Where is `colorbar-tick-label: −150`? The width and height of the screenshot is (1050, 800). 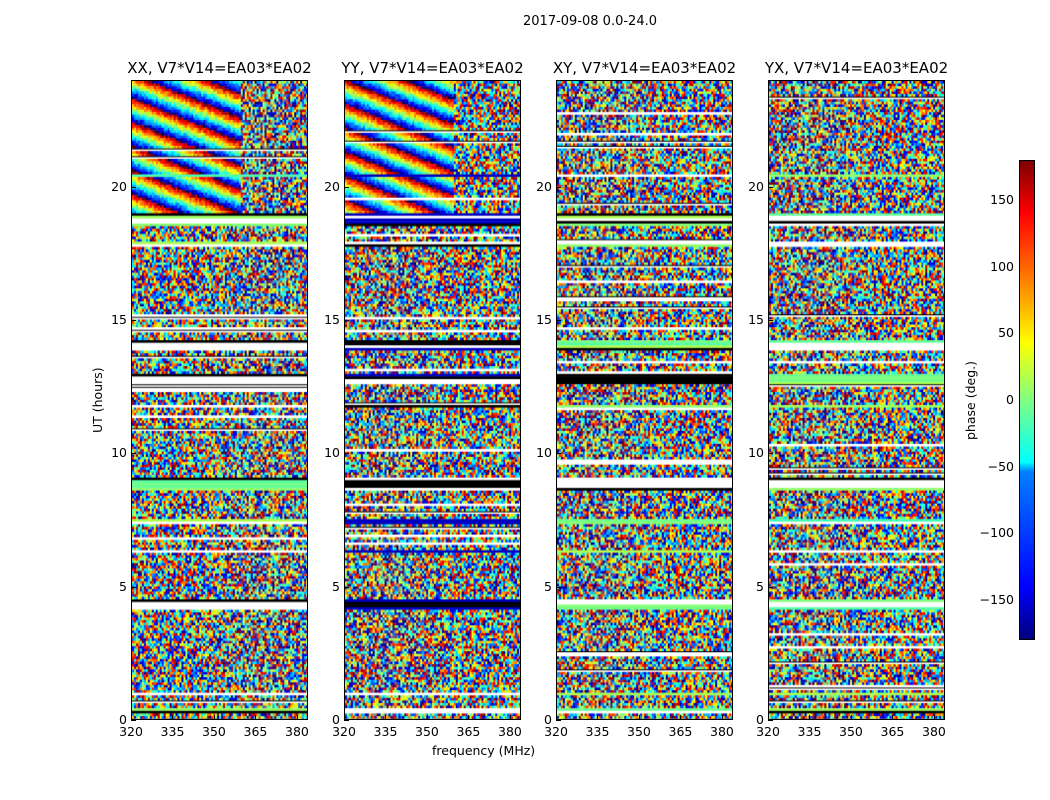 colorbar-tick-label: −150 is located at coordinates (996, 599).